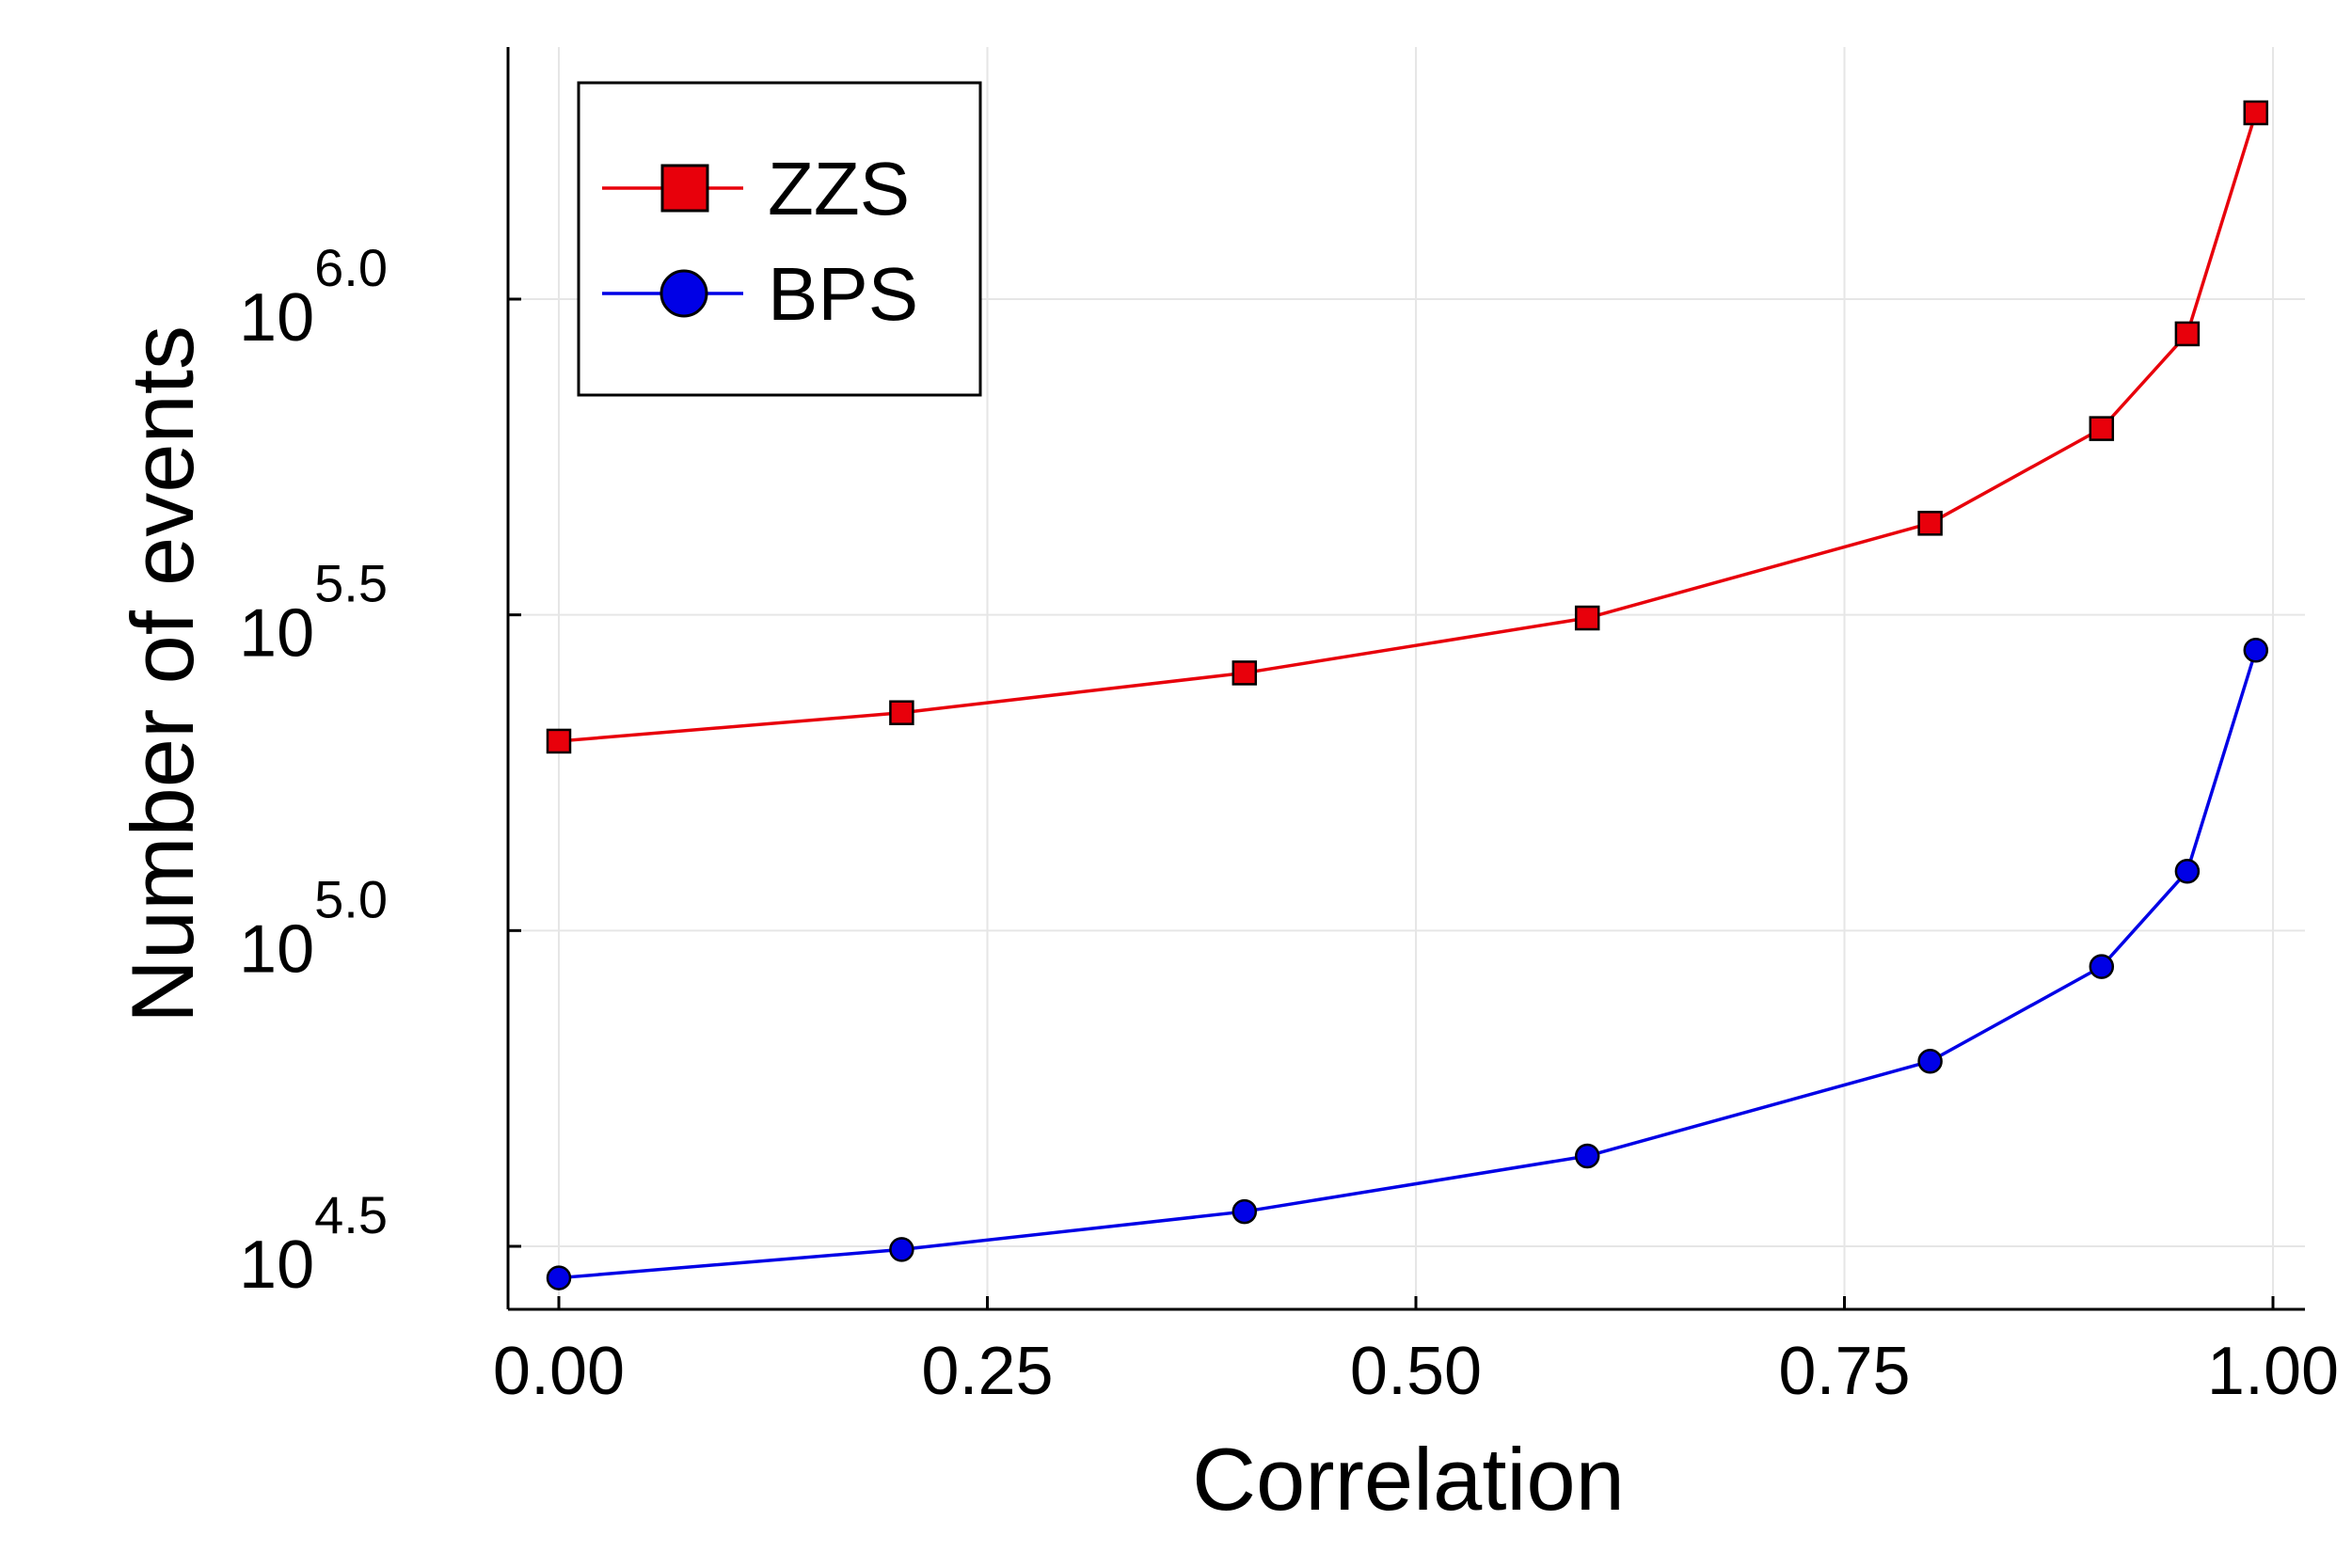 The image size is (2352, 1568). I want to click on y-tick-label: 105.5, so click(313, 613).